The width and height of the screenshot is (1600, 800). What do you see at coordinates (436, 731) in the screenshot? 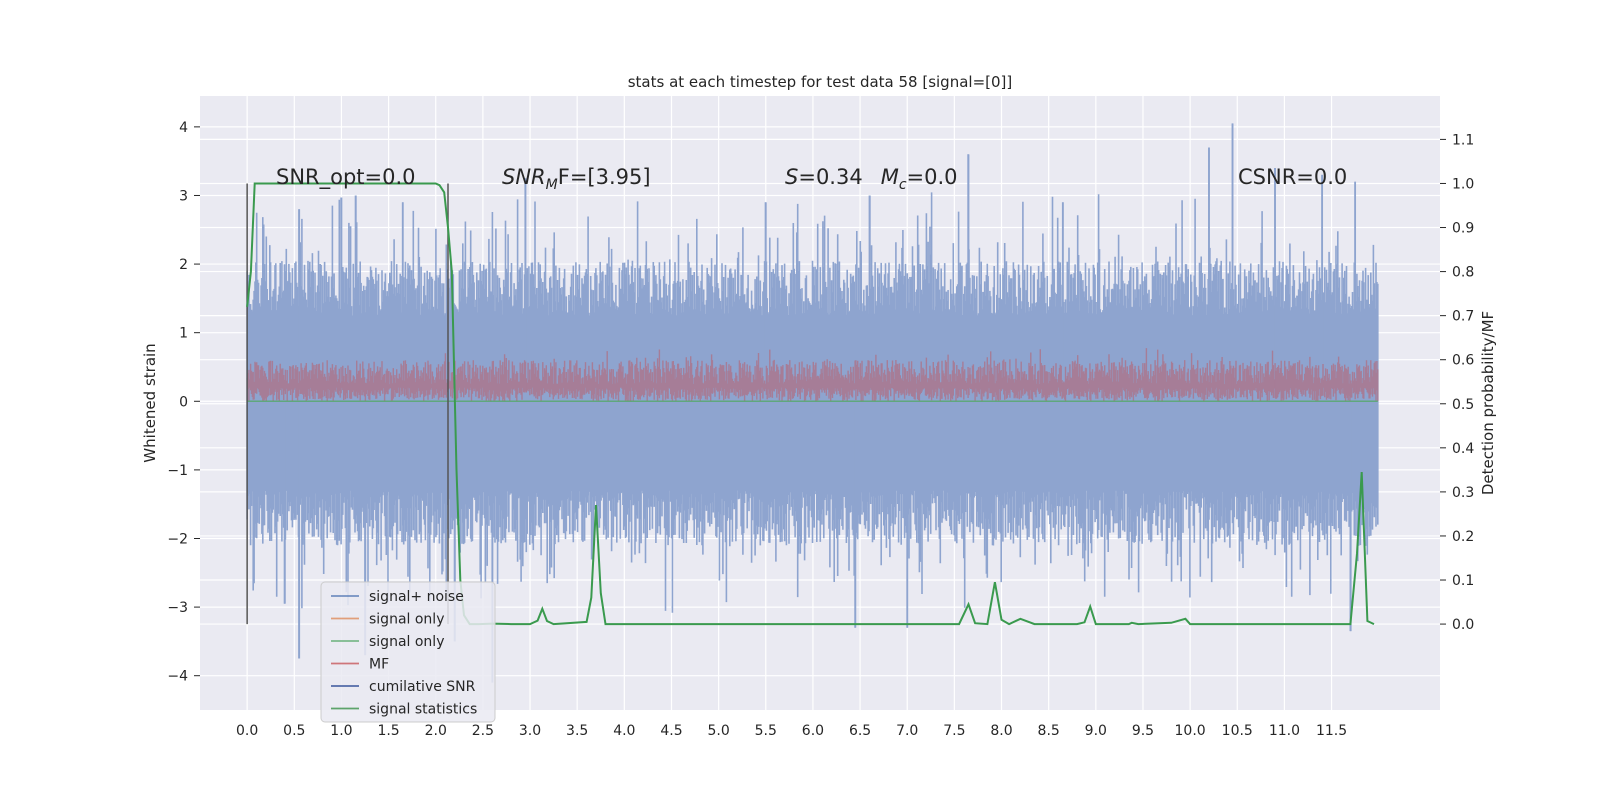
I see `x-tick-label: 2.0` at bounding box center [436, 731].